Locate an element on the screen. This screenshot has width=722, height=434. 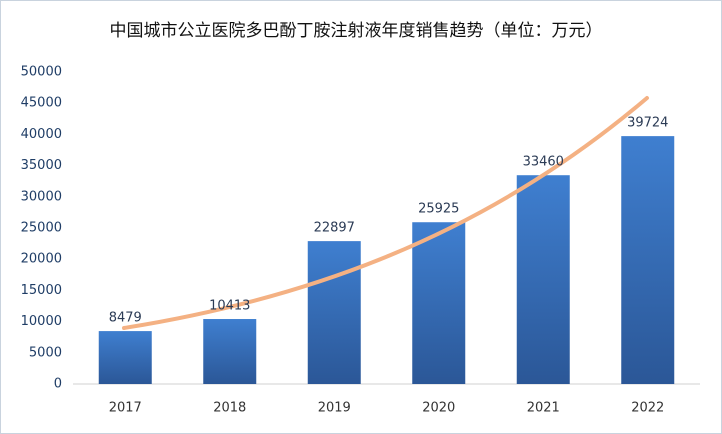
y-tick-label: 30000 is located at coordinates (41, 196).